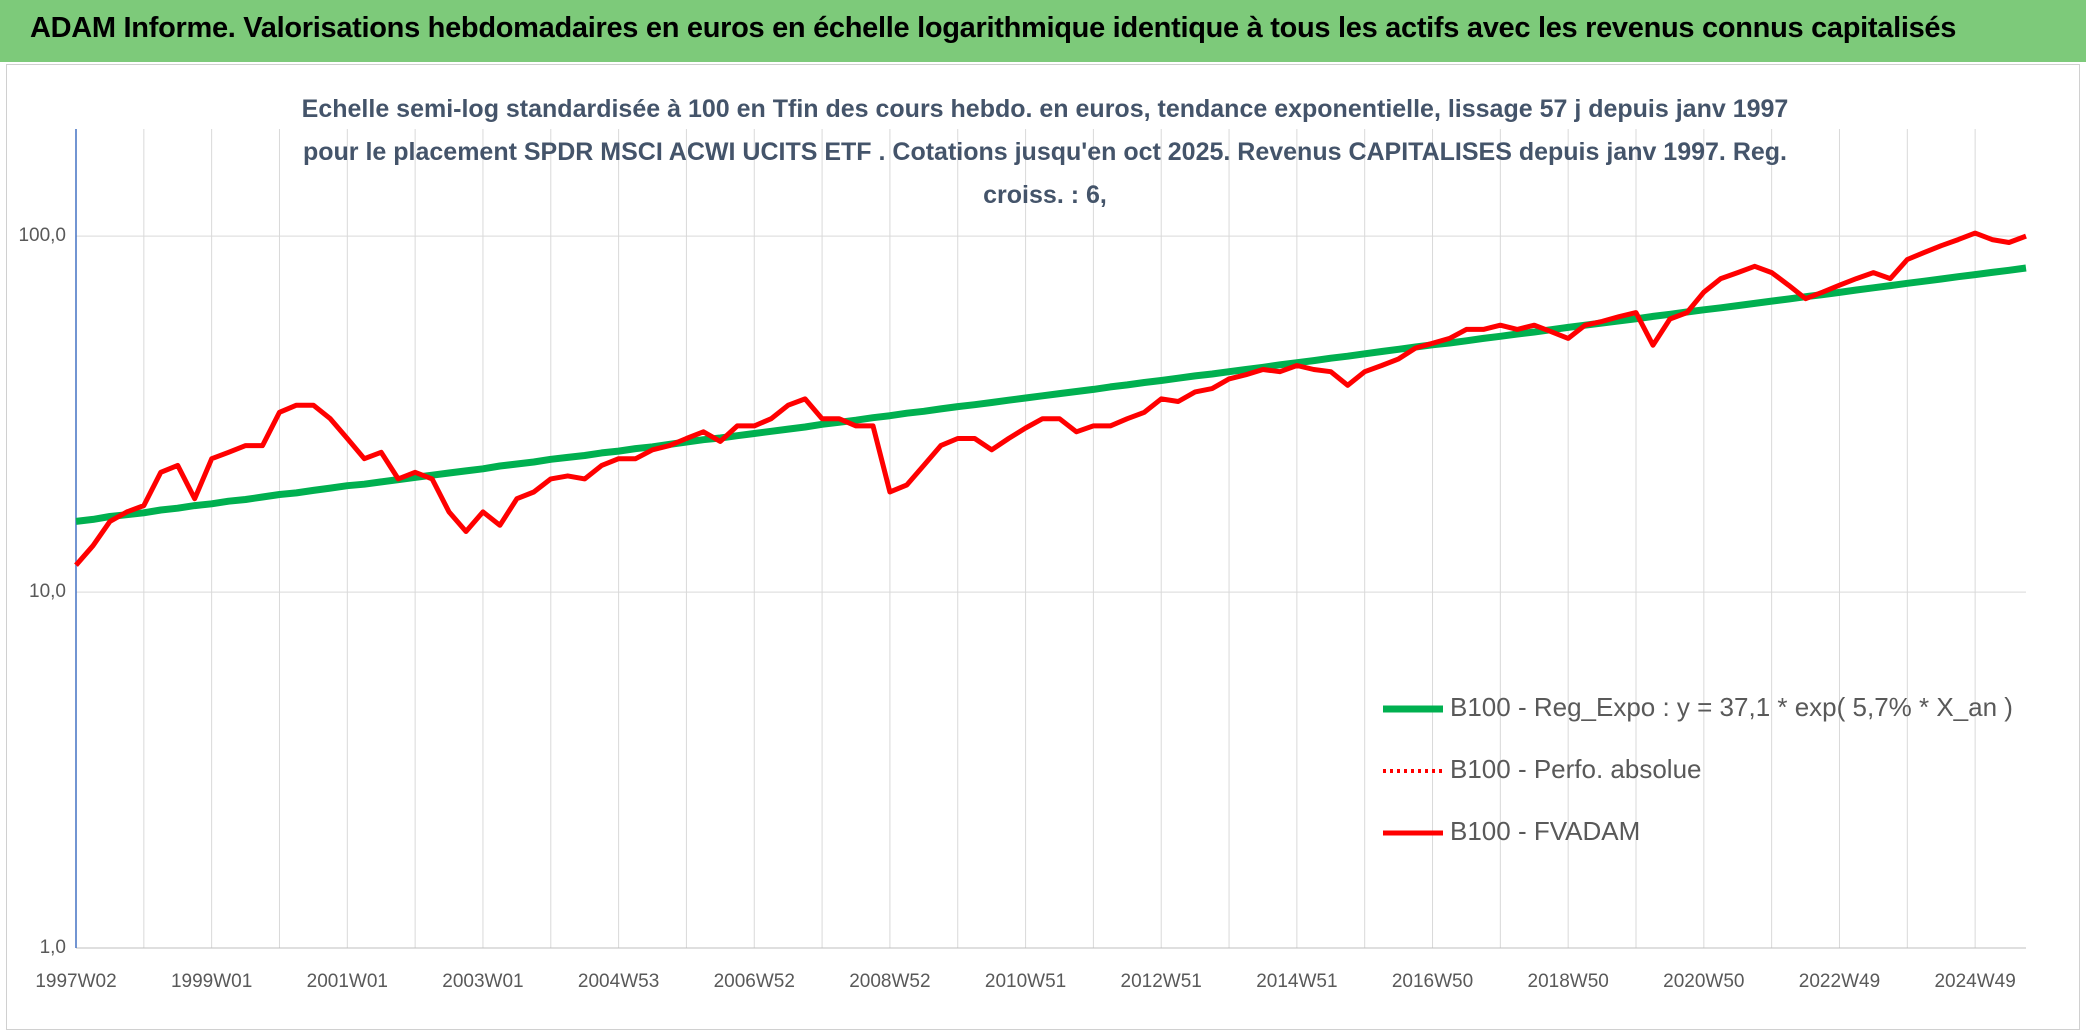 Image resolution: width=2086 pixels, height=1033 pixels. What do you see at coordinates (1568, 981) in the screenshot?
I see `x-tick-label: 2018W50` at bounding box center [1568, 981].